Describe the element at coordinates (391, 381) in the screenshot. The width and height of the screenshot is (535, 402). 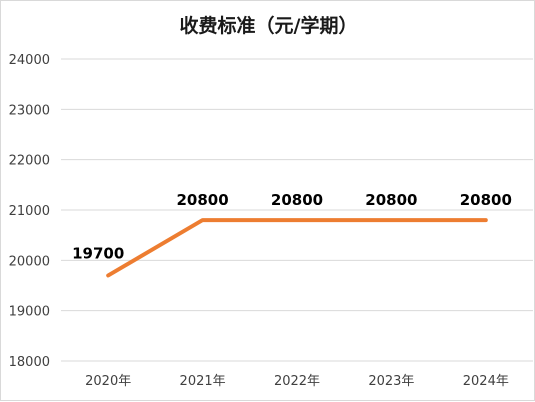
I see `x-tick-label: 2023年` at that location.